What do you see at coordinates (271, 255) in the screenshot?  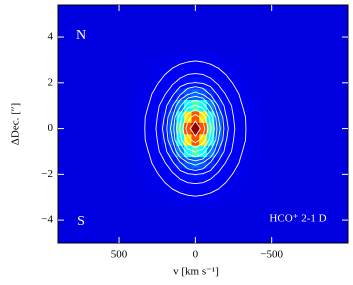 I see `x-tick-label: −500` at bounding box center [271, 255].